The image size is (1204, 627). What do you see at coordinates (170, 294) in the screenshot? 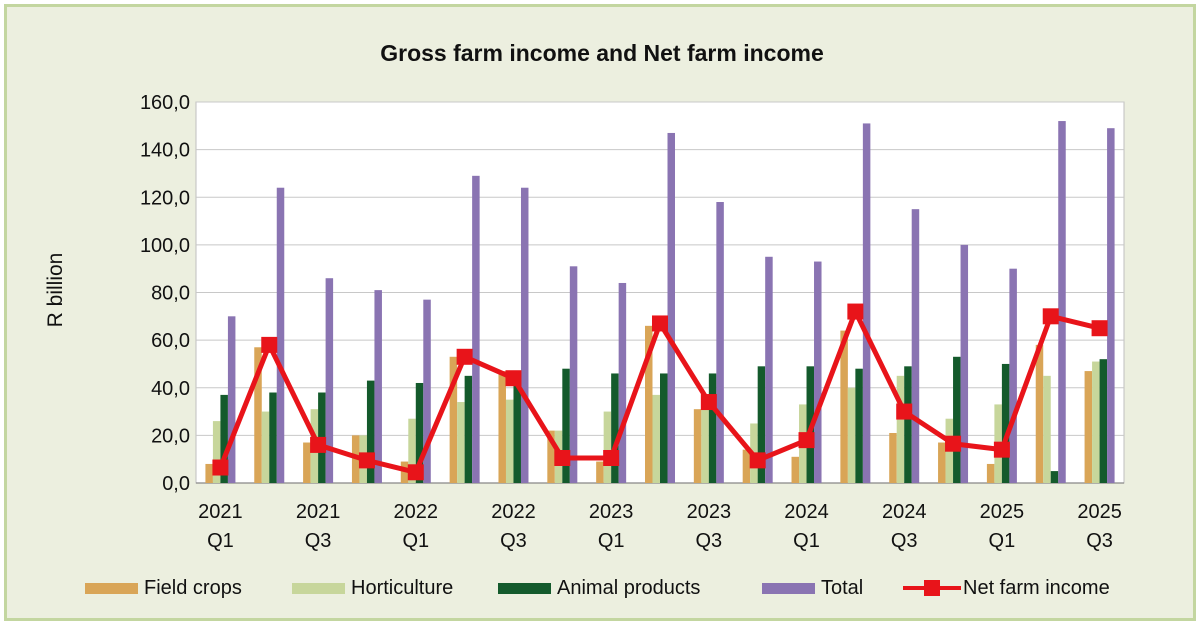
I see `y-tick-label: 80,0` at bounding box center [170, 294].